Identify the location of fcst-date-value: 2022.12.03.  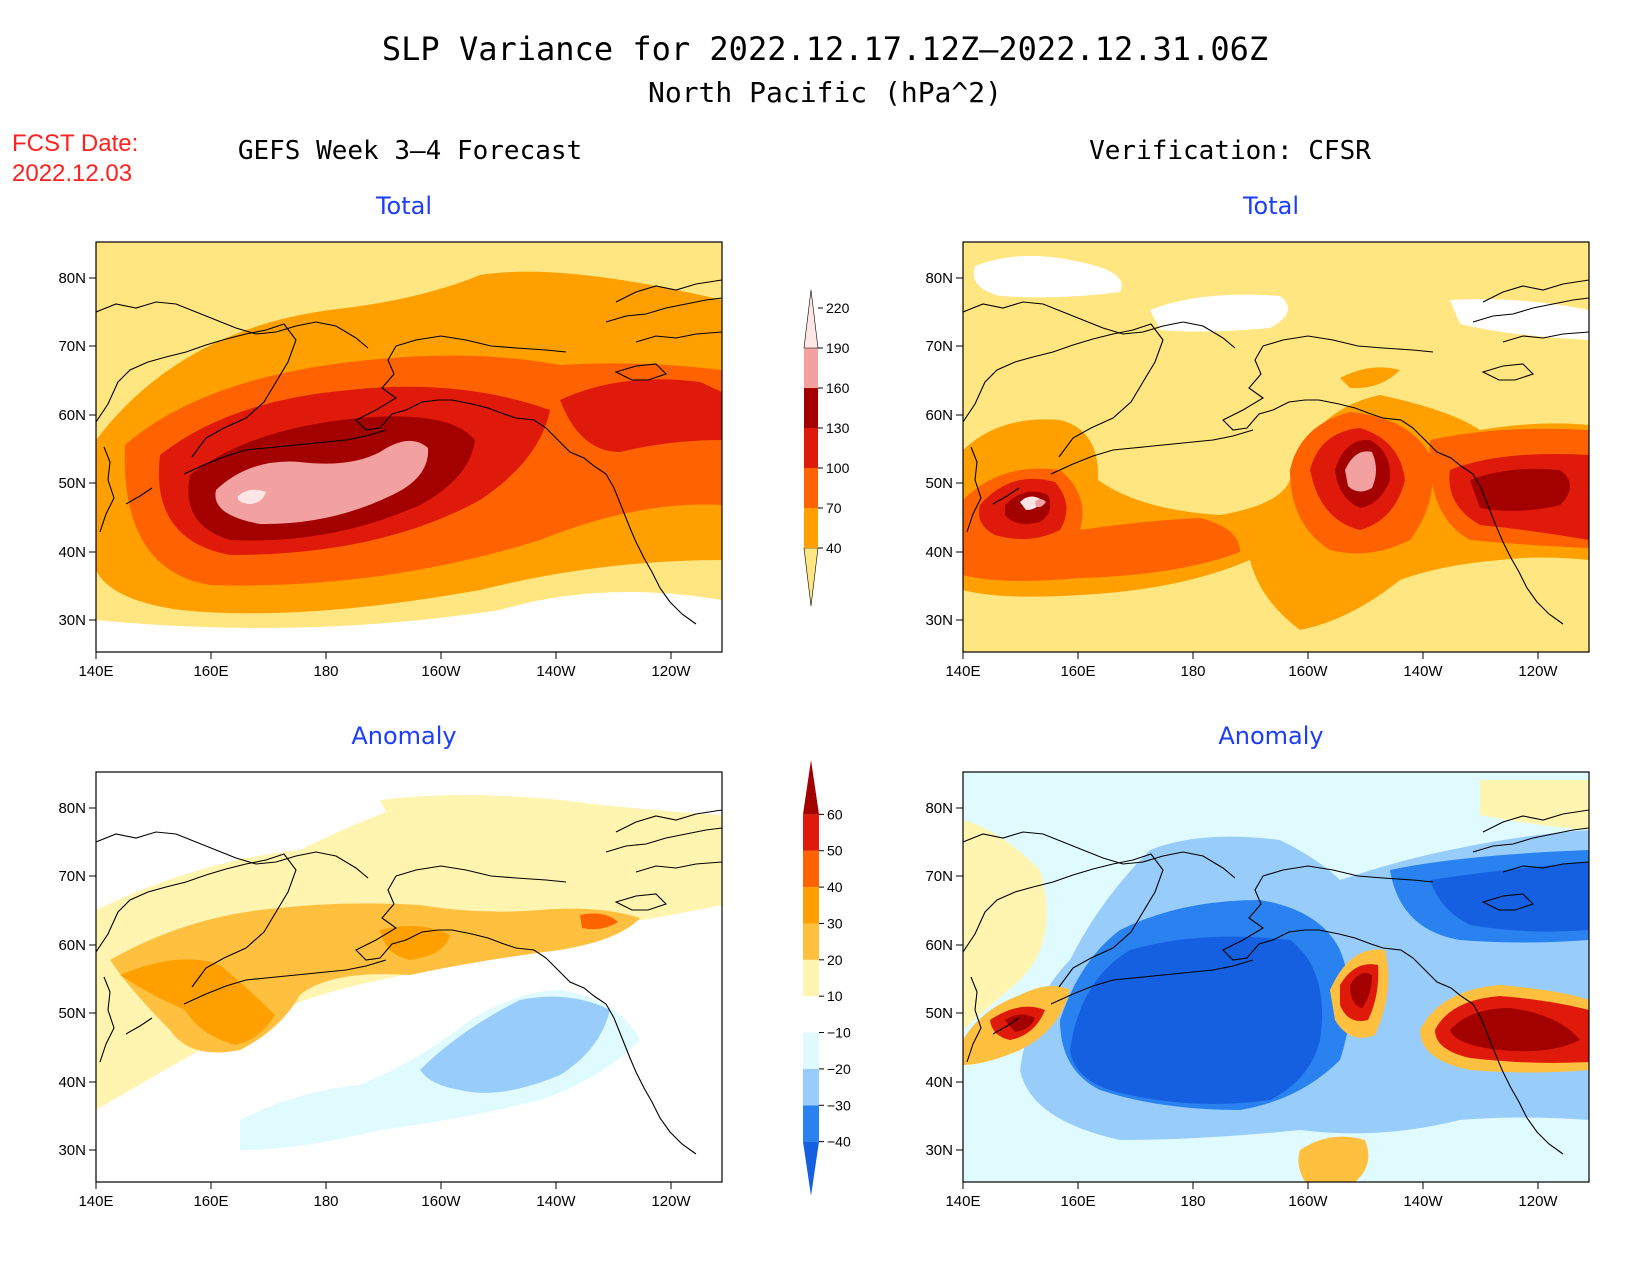
(72, 173).